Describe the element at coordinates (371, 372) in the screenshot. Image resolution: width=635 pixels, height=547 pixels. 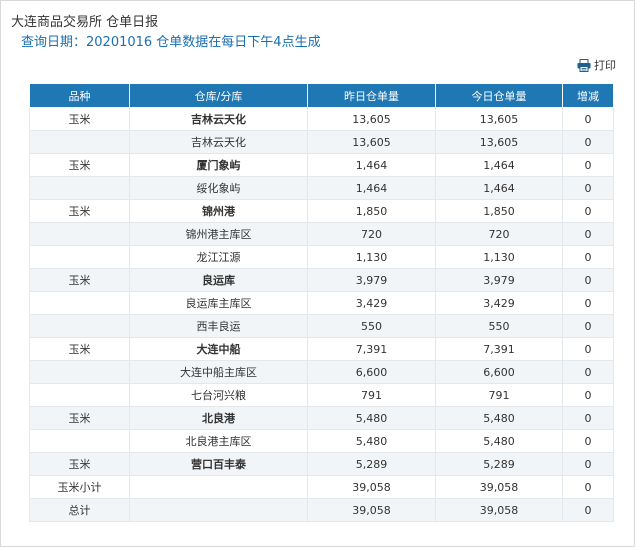
I see `cell-yesterday: 6,600` at that location.